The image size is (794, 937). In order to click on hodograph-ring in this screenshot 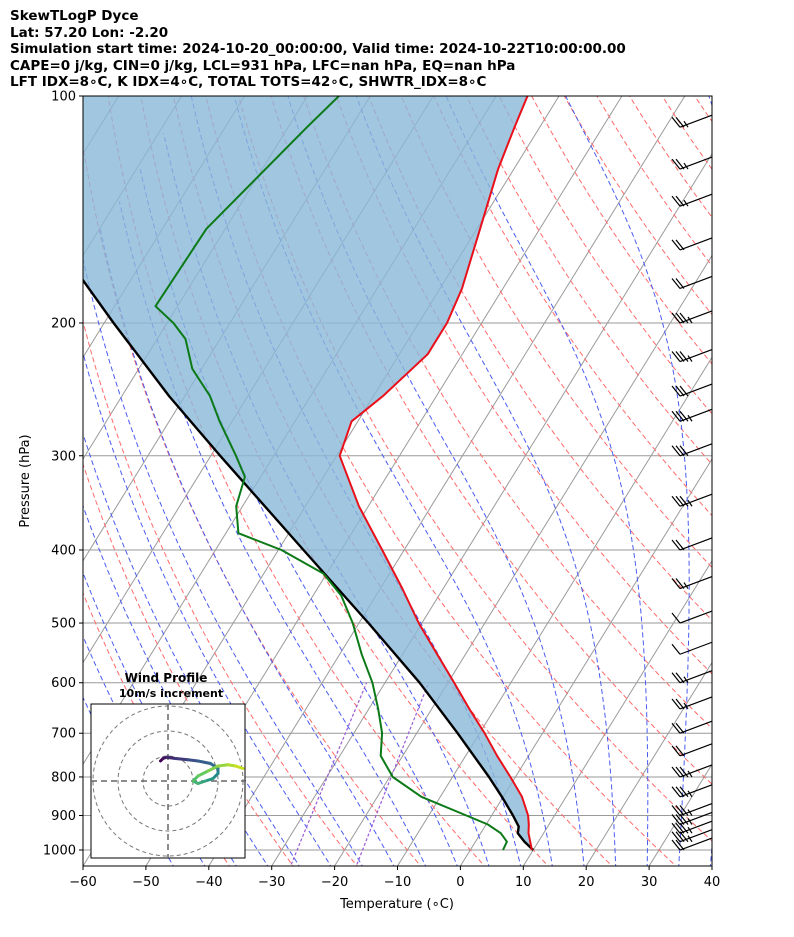, I will do `click(168, 781)`.